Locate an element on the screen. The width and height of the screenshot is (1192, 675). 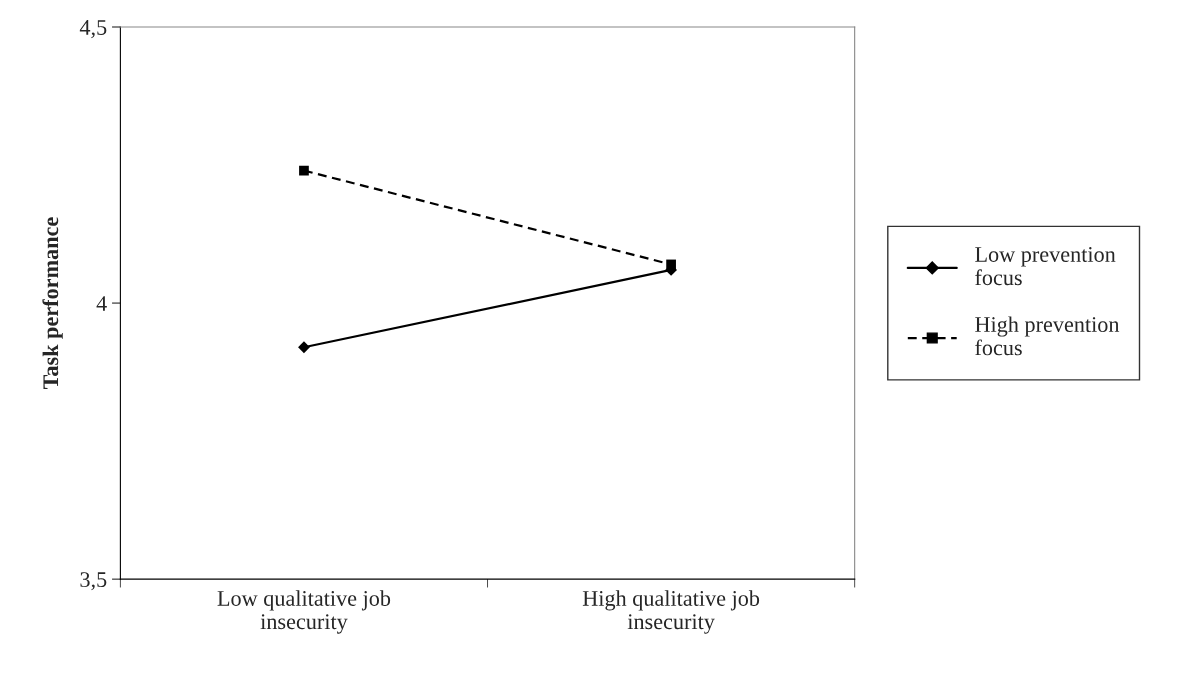
y-axis-title: Task performance is located at coordinates (52, 303).